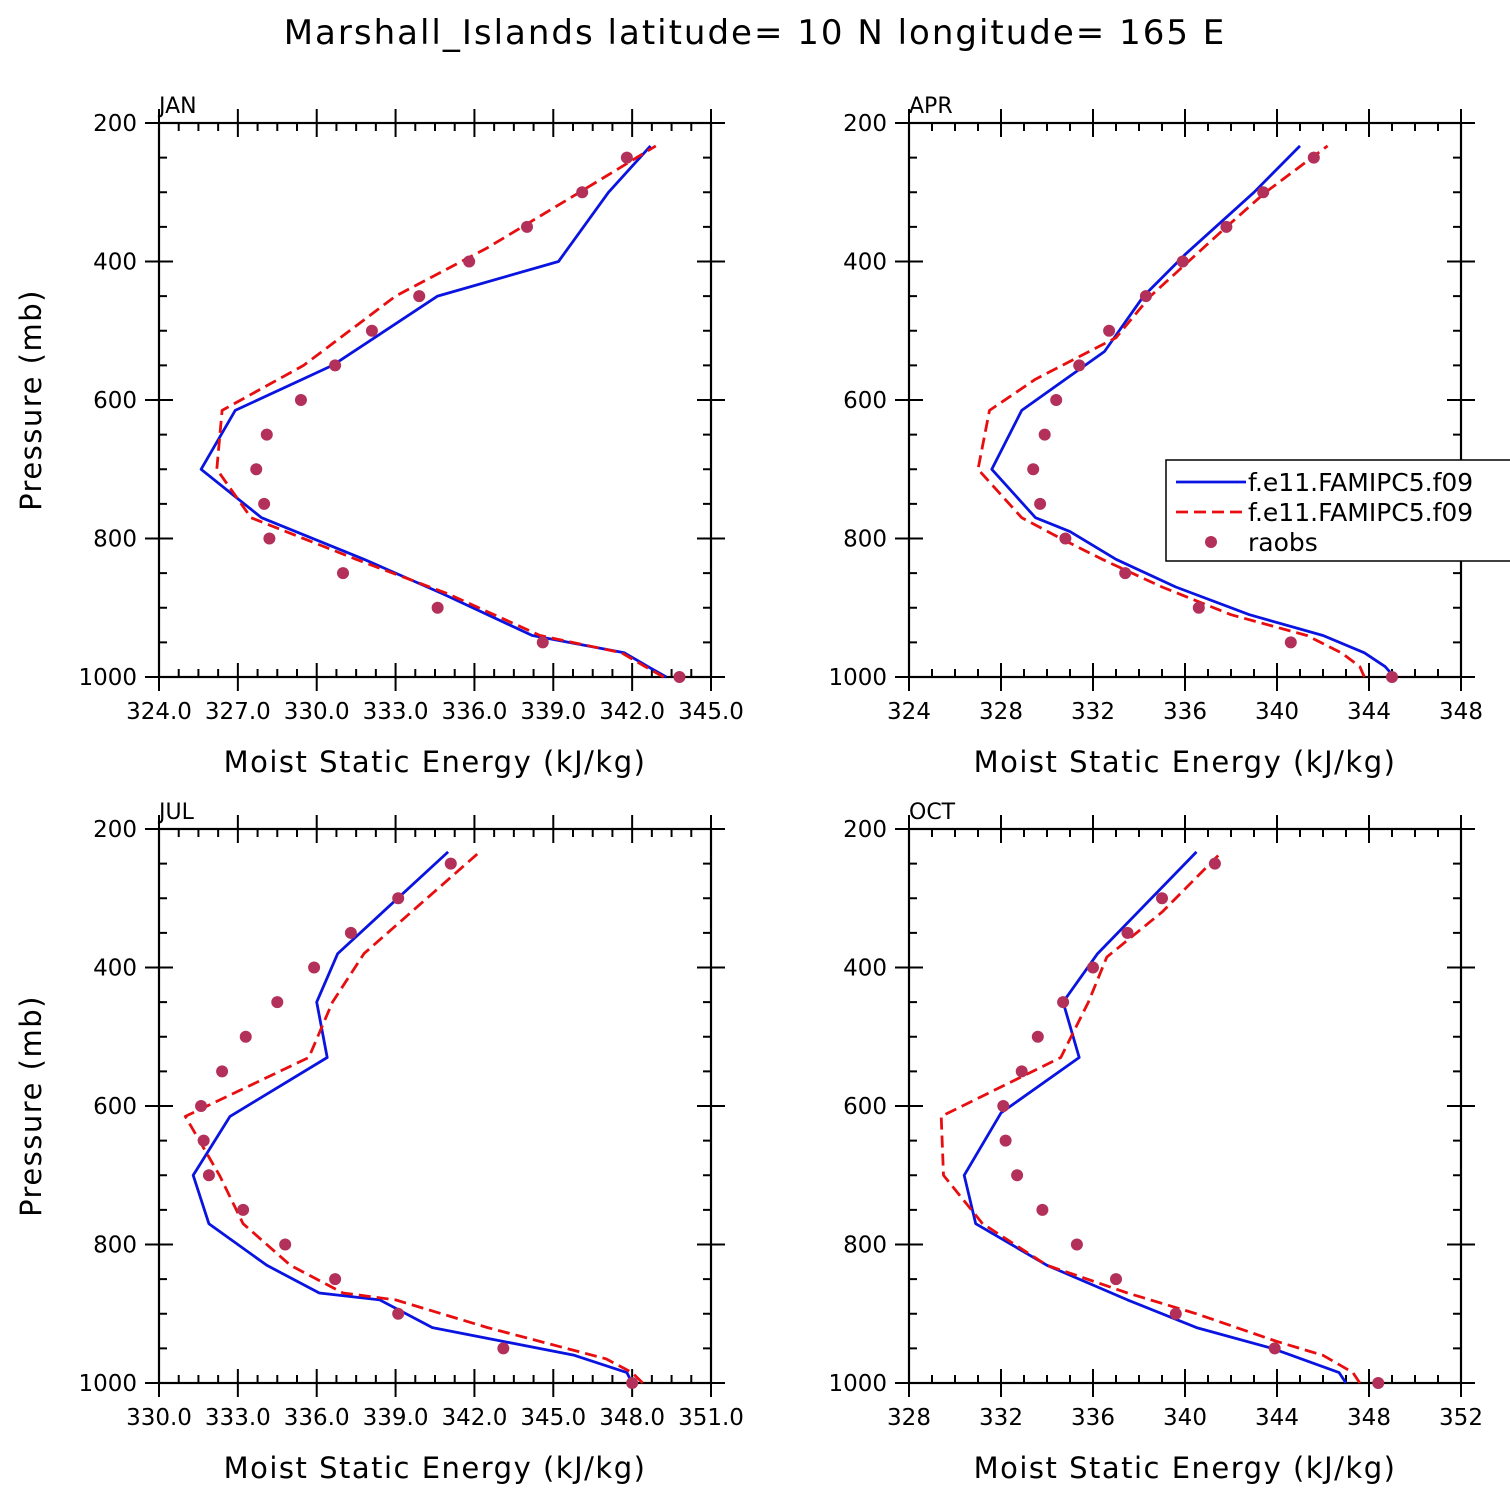 The height and width of the screenshot is (1510, 1510). Describe the element at coordinates (1283, 542) in the screenshot. I see `legend-label-raobs: raobs` at that location.